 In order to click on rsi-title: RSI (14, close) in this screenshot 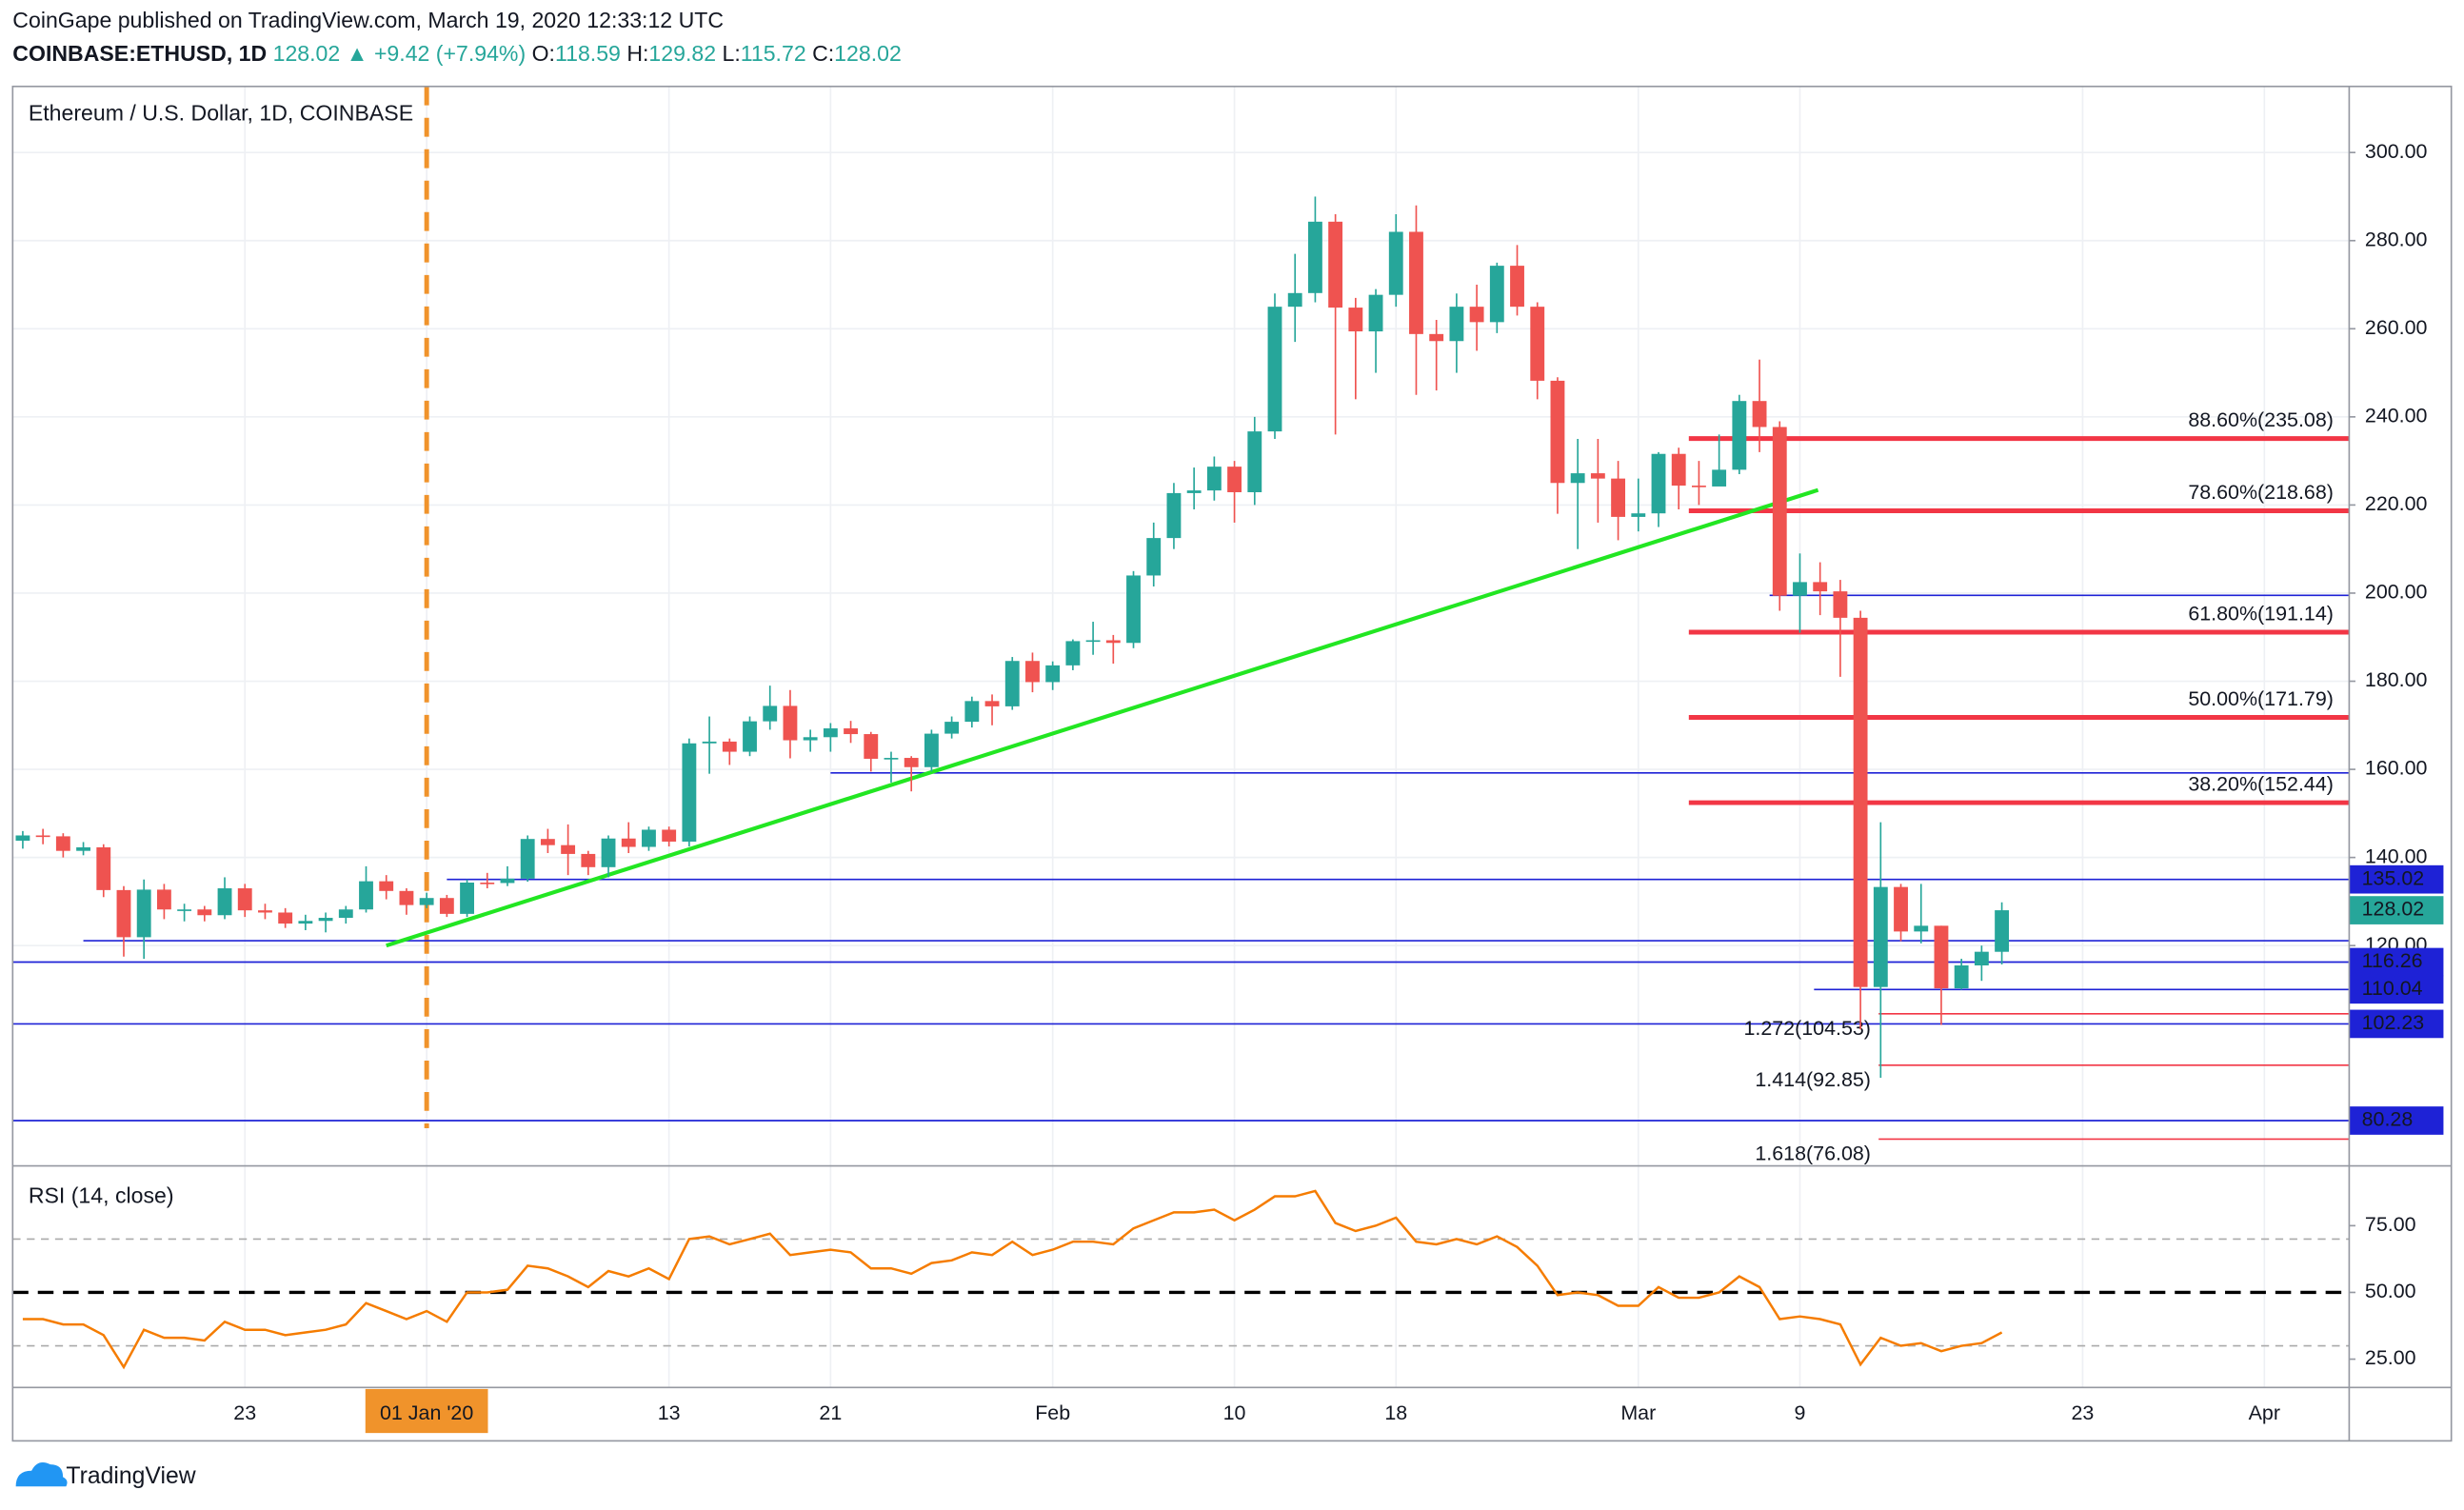, I will do `click(101, 1195)`.